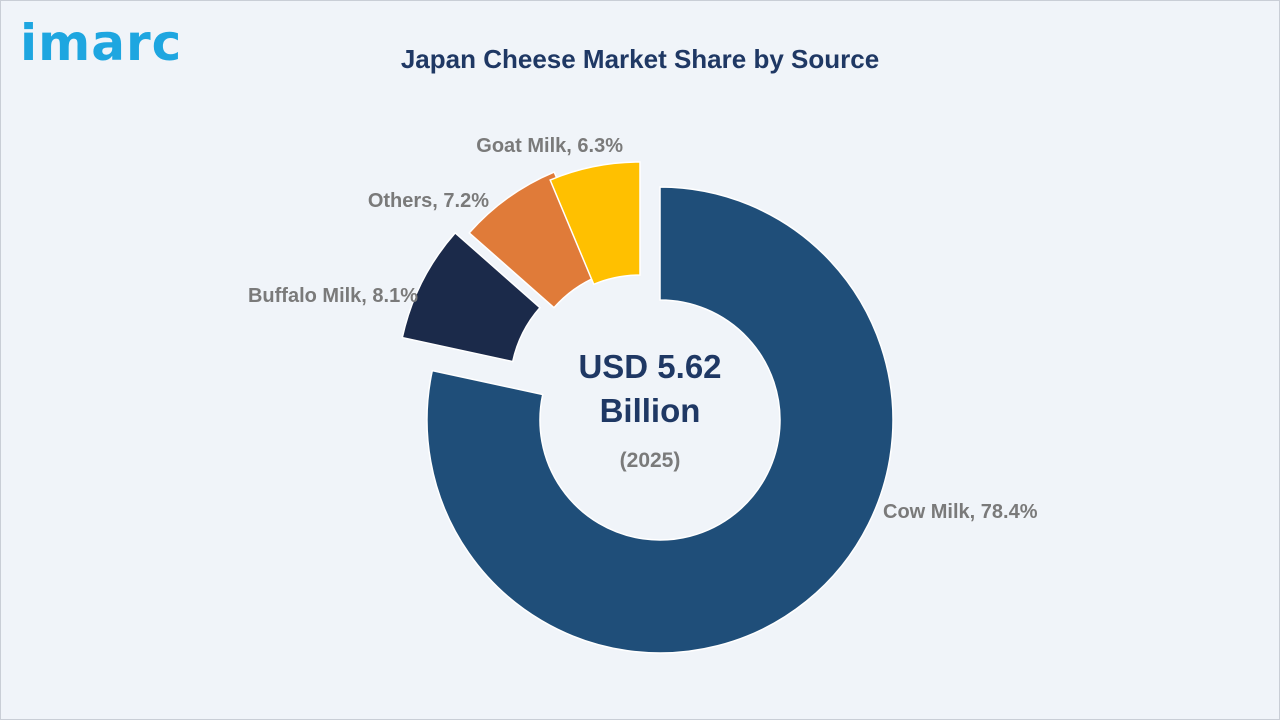  Describe the element at coordinates (333, 296) in the screenshot. I see `label-buffalo-milk: Buffalo Milk, 8.1%` at that location.